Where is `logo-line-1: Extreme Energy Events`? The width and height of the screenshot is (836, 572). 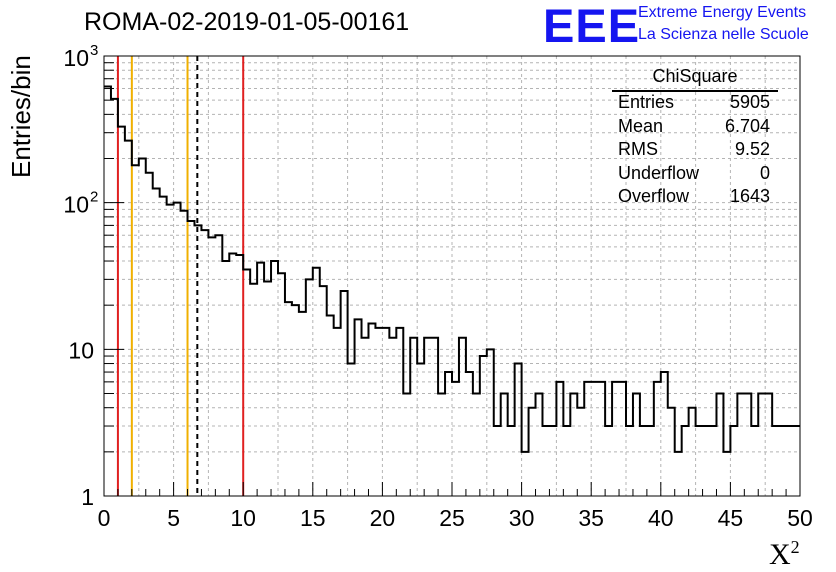 logo-line-1: Extreme Energy Events is located at coordinates (722, 12).